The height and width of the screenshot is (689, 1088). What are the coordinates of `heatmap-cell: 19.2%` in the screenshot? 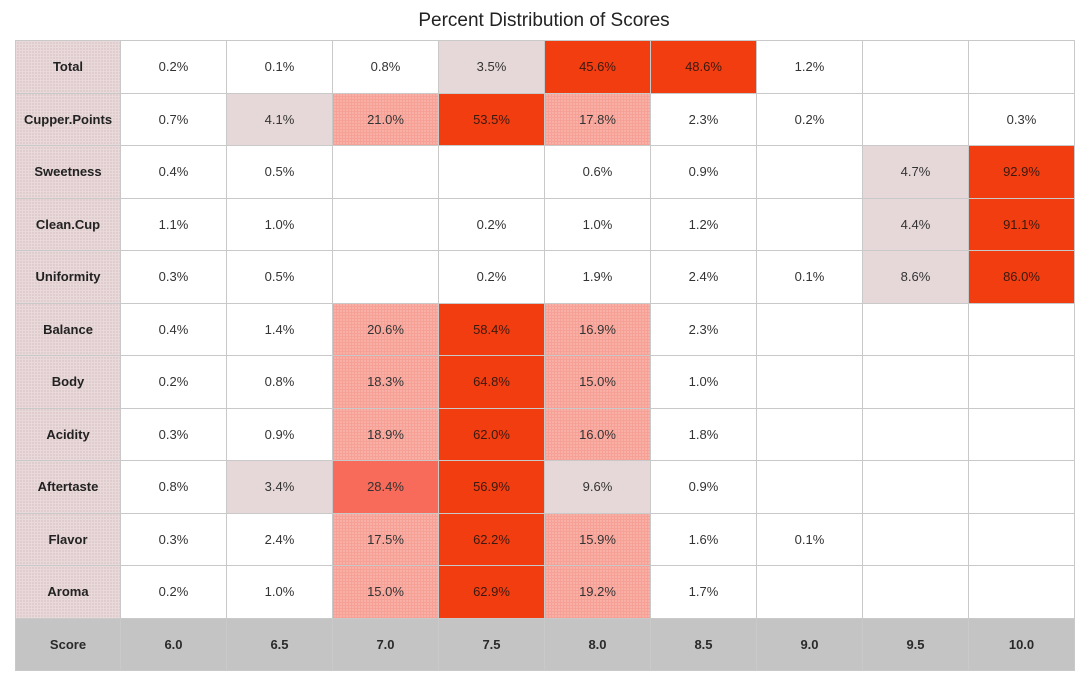 It's located at (597, 592).